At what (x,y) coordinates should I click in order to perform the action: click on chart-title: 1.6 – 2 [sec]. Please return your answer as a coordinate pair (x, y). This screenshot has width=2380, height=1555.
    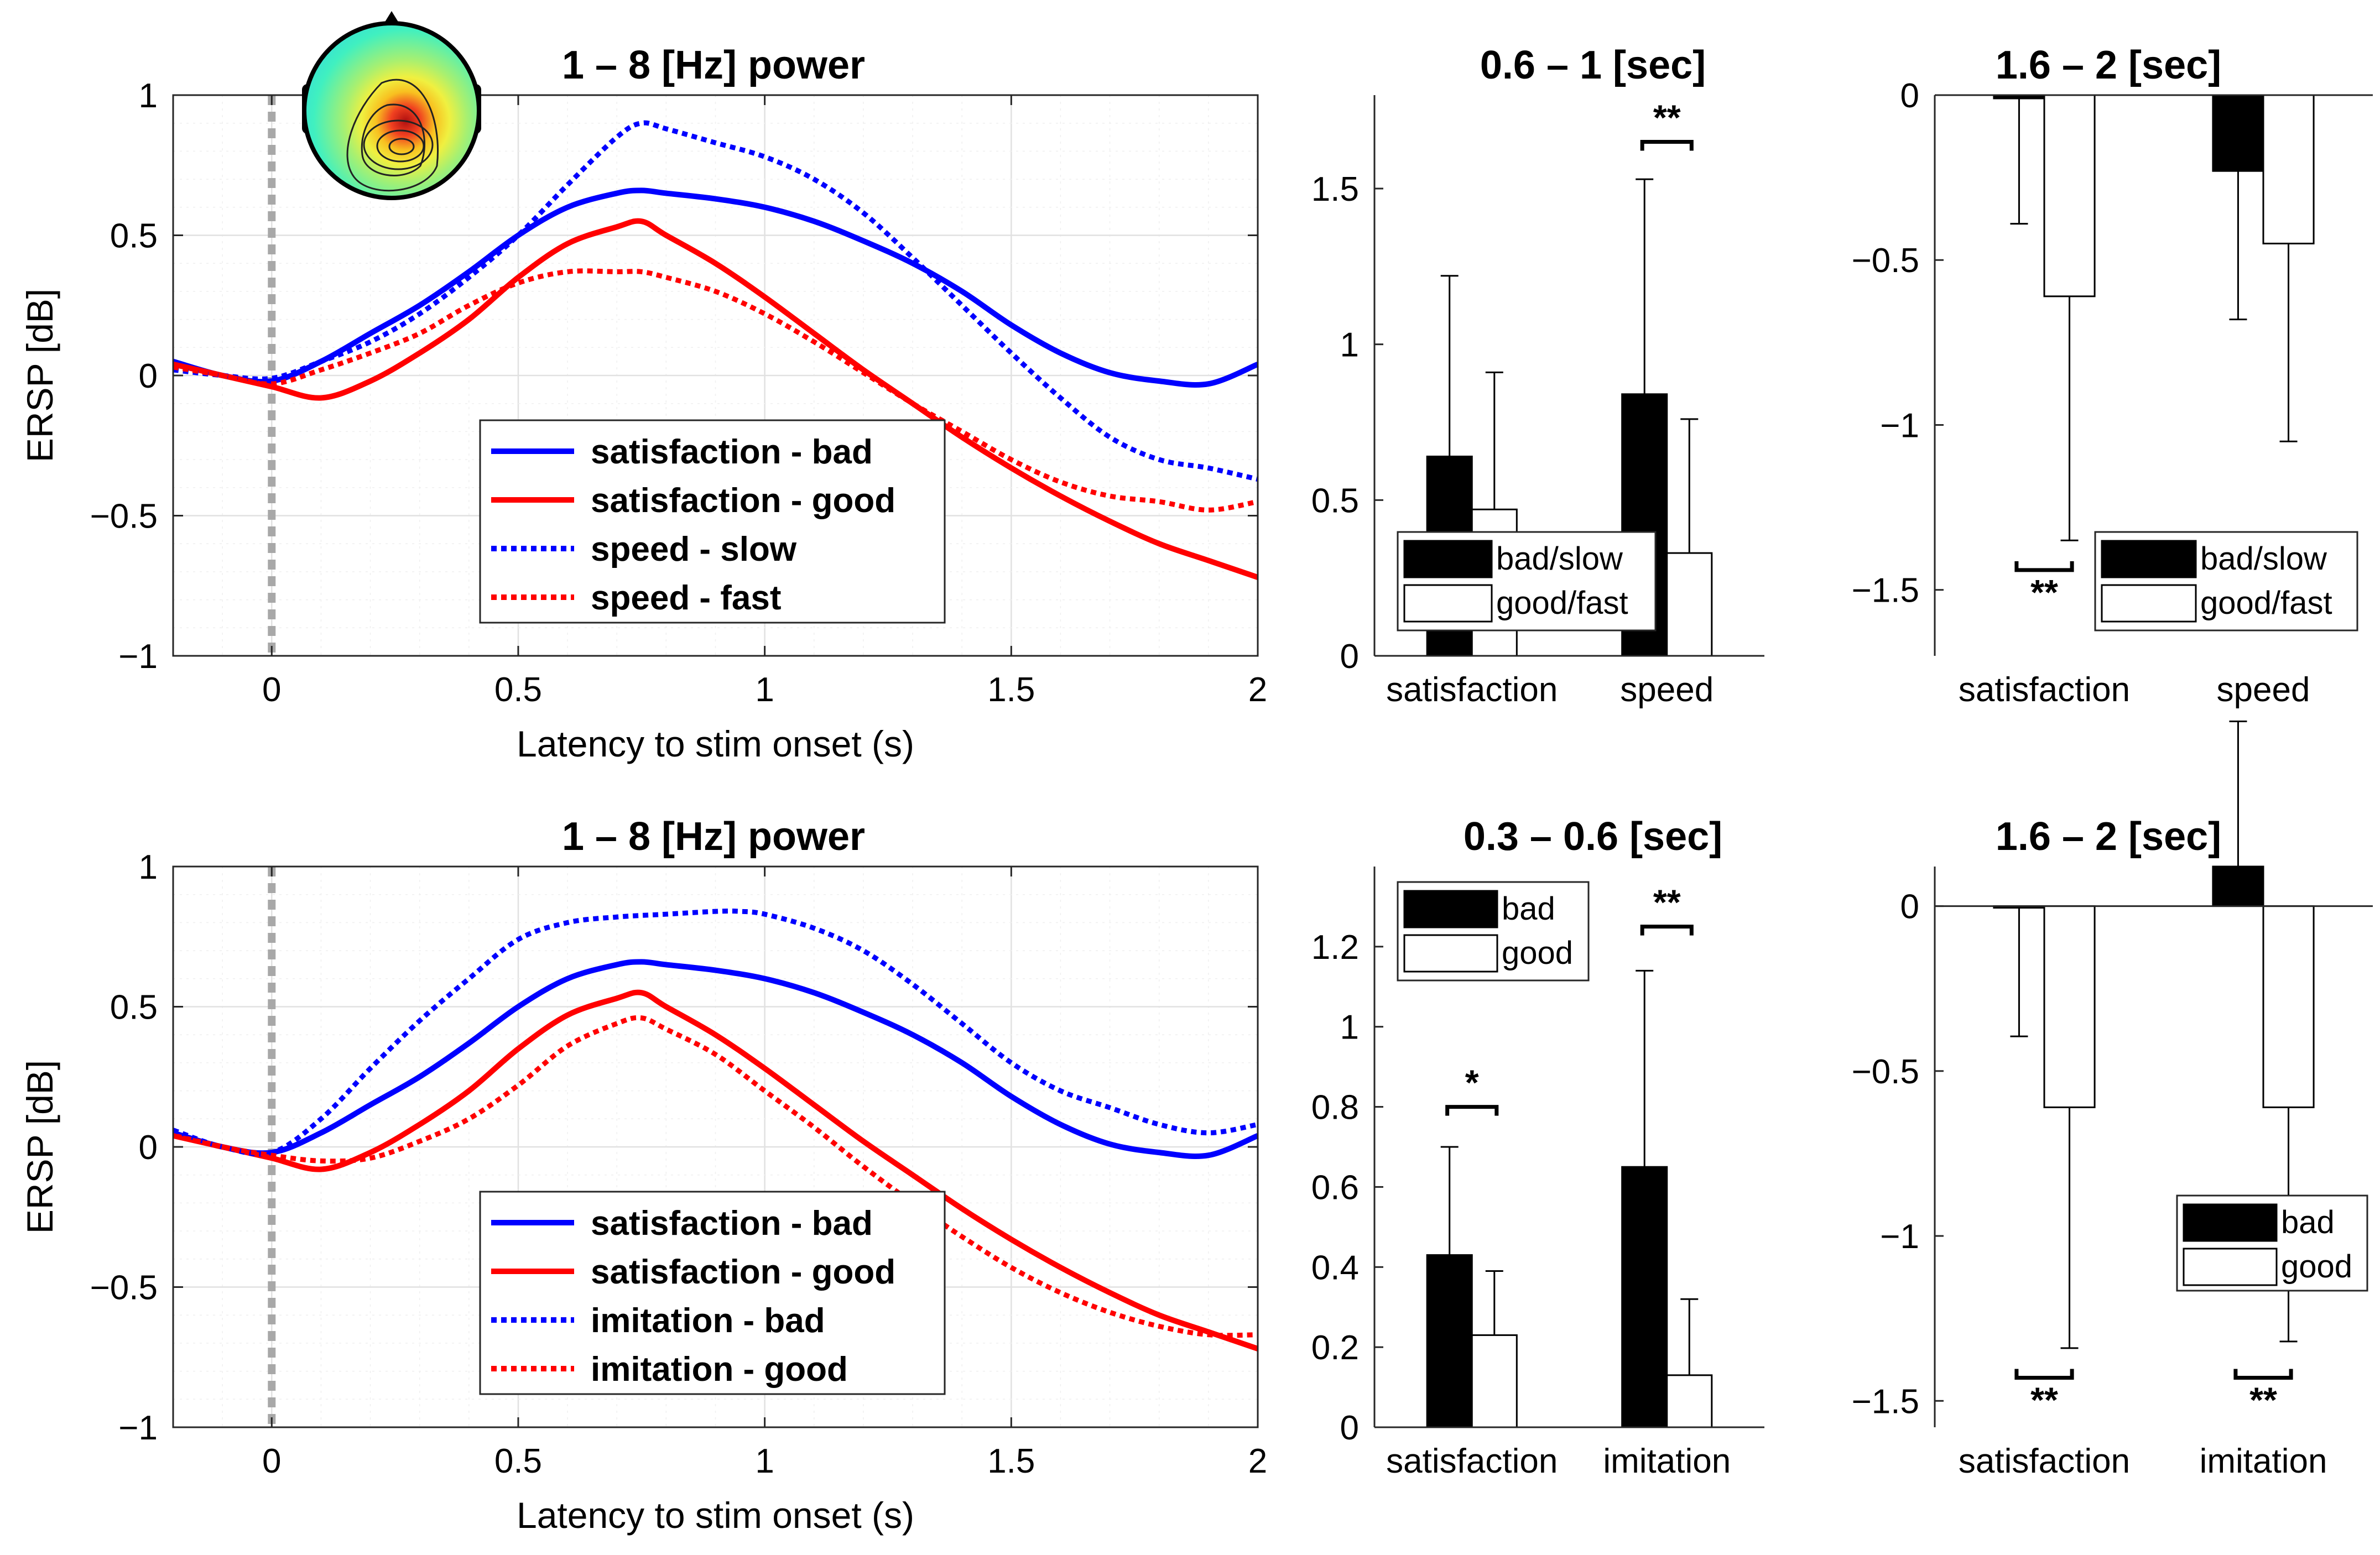
    Looking at the image, I should click on (2108, 65).